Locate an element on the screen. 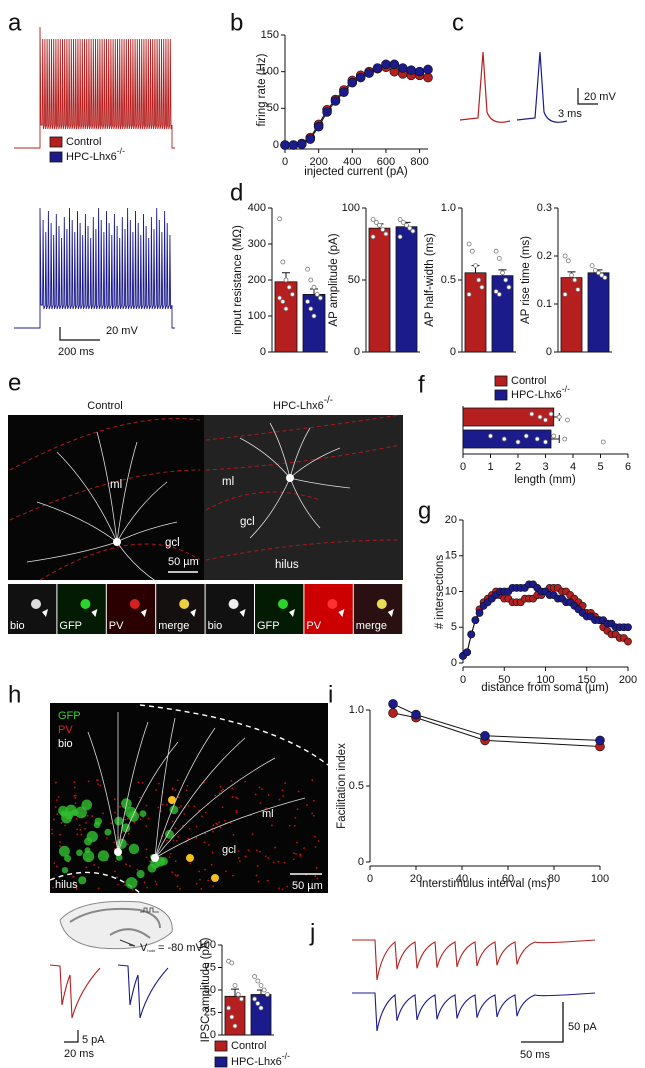 The width and height of the screenshot is (645, 1068). x-tick-label: 200 is located at coordinates (628, 680).